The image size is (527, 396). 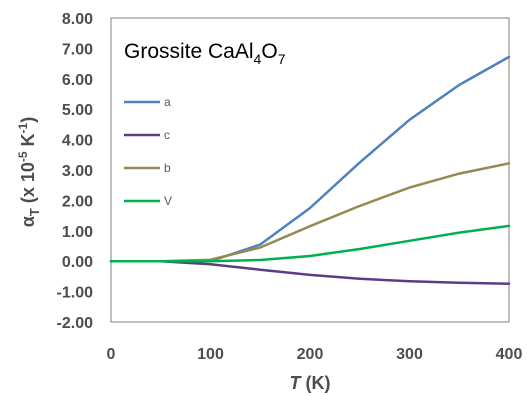 I want to click on y-tick-label: 3.00, so click(x=77, y=171).